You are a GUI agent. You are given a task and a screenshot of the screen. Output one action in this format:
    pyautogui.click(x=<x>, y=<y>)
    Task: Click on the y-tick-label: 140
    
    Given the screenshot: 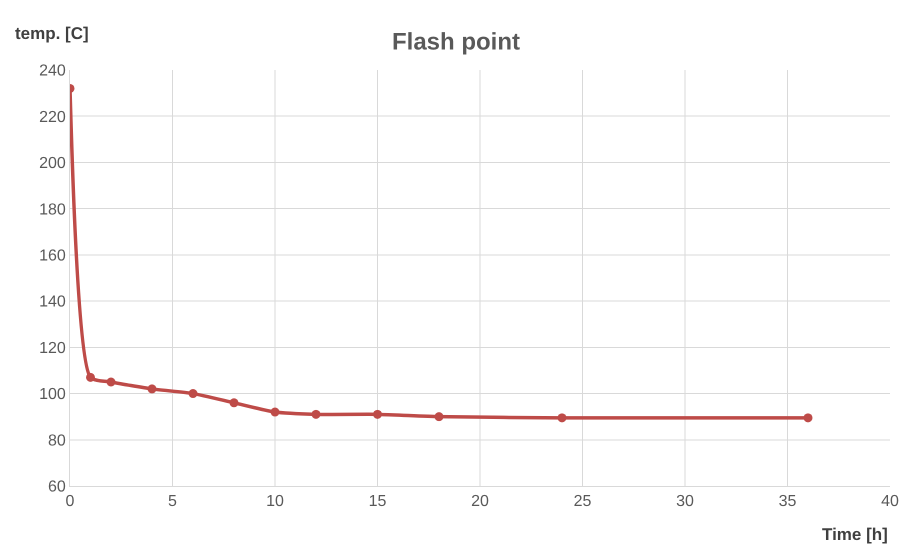 What is the action you would take?
    pyautogui.click(x=52, y=302)
    